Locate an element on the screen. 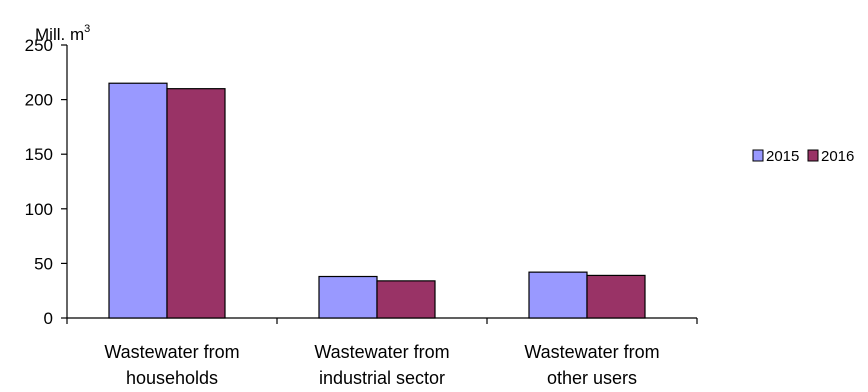 This screenshot has width=868, height=392. y-ticks: 0 50 100 150 200 250 is located at coordinates (46, 182).